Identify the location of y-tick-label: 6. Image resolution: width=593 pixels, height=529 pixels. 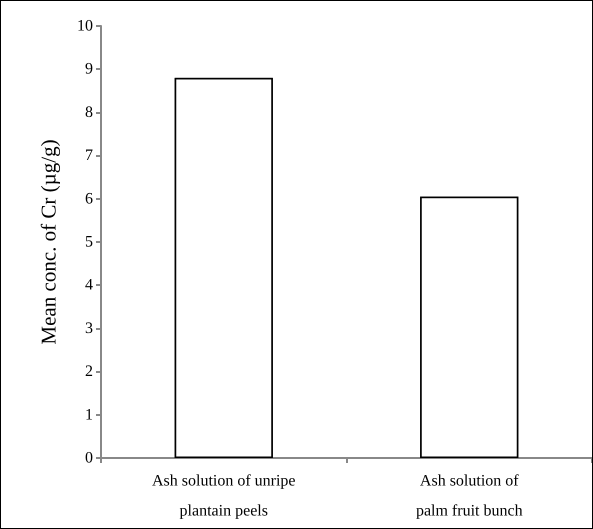
(89, 199).